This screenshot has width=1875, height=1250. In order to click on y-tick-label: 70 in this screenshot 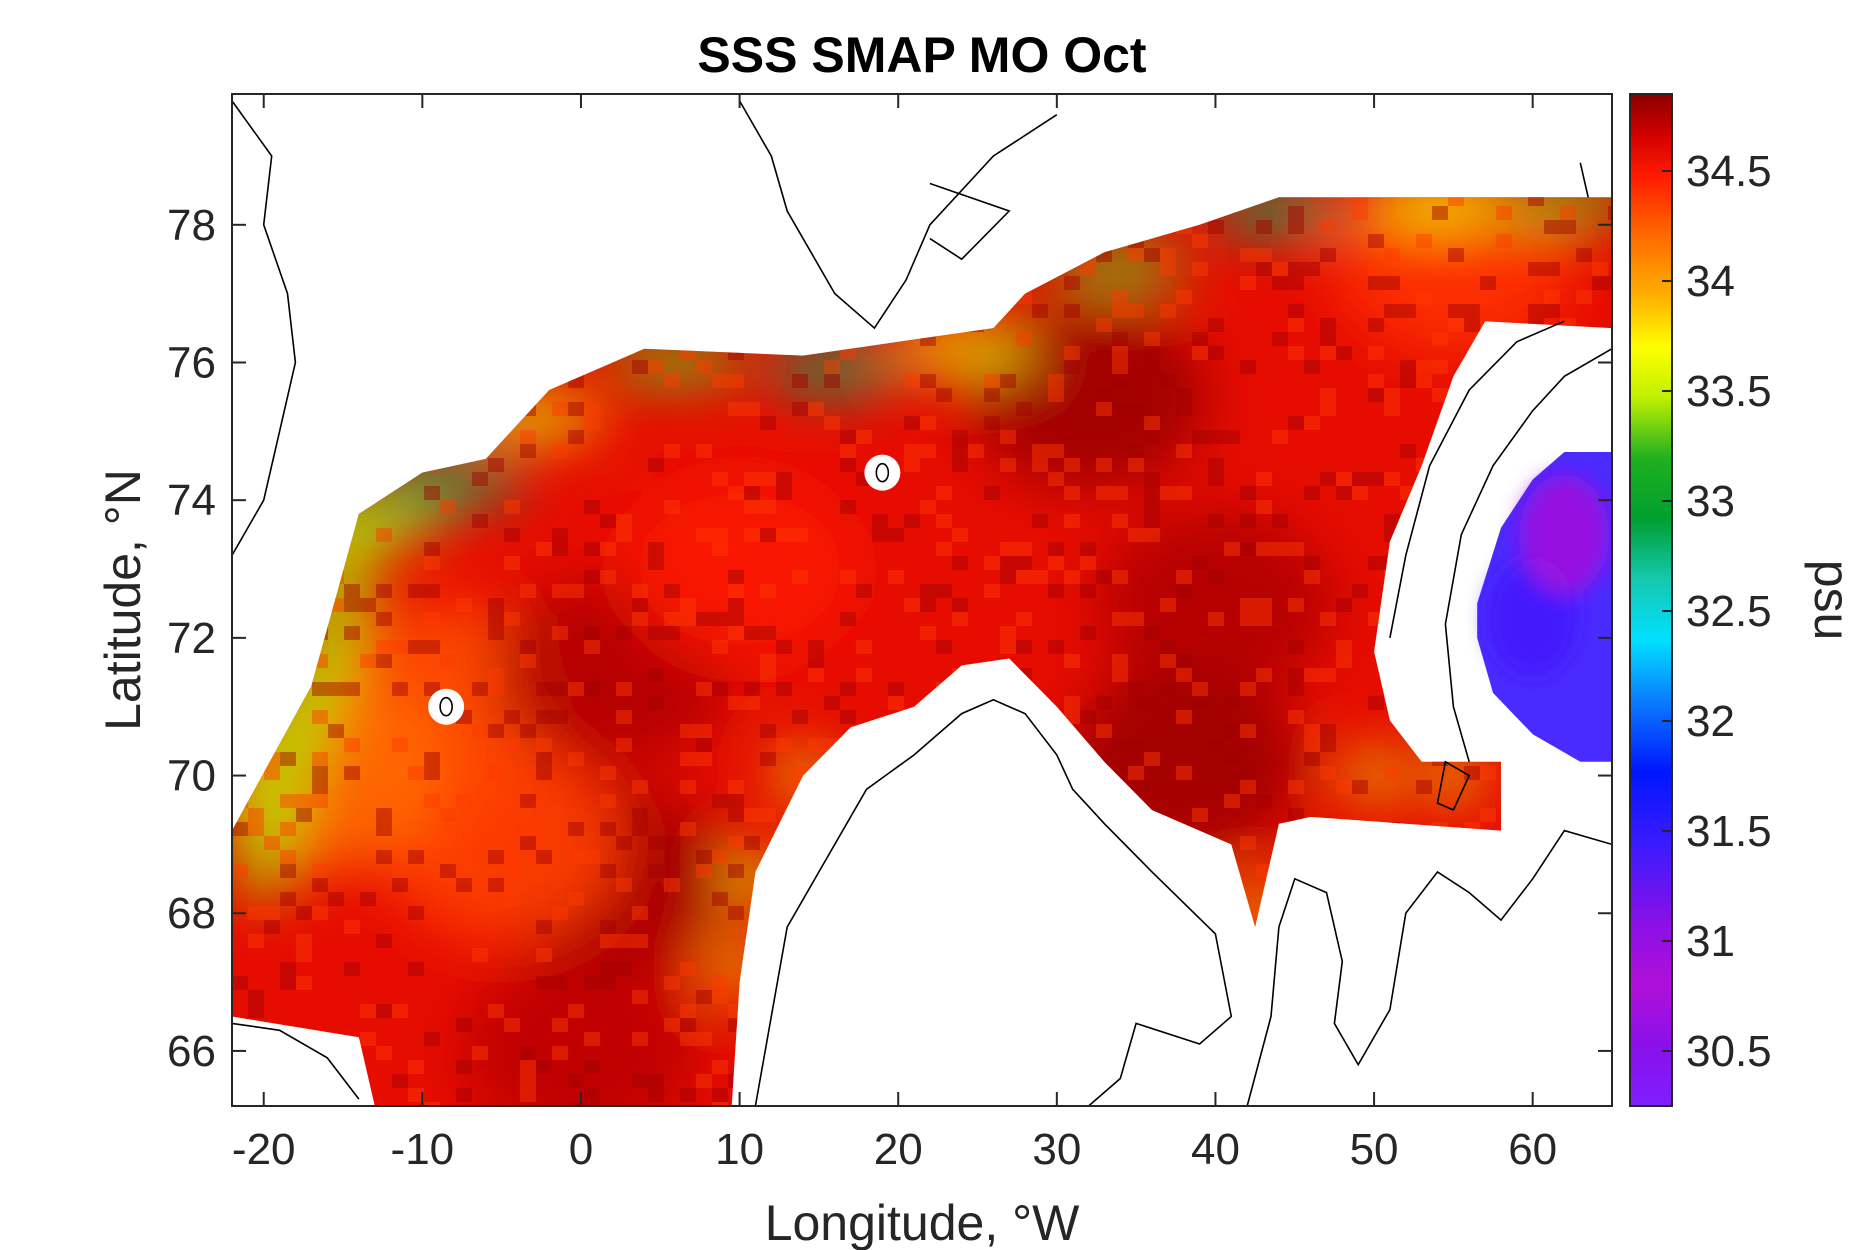, I will do `click(191, 776)`.